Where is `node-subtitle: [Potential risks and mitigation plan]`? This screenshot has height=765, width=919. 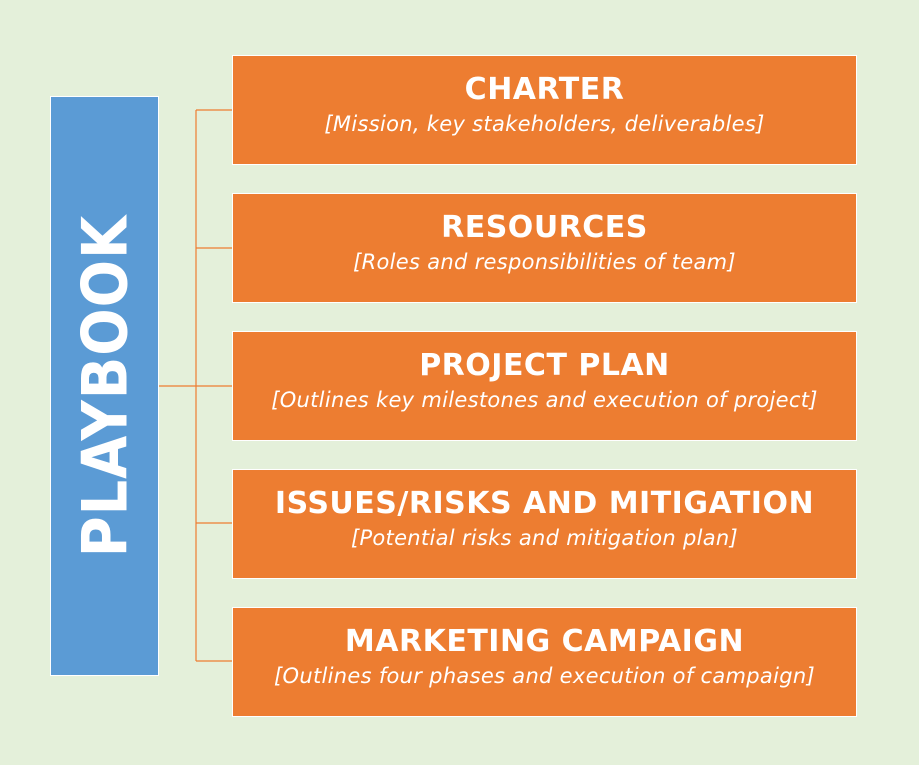
node-subtitle: [Potential risks and mitigation plan] is located at coordinates (544, 538).